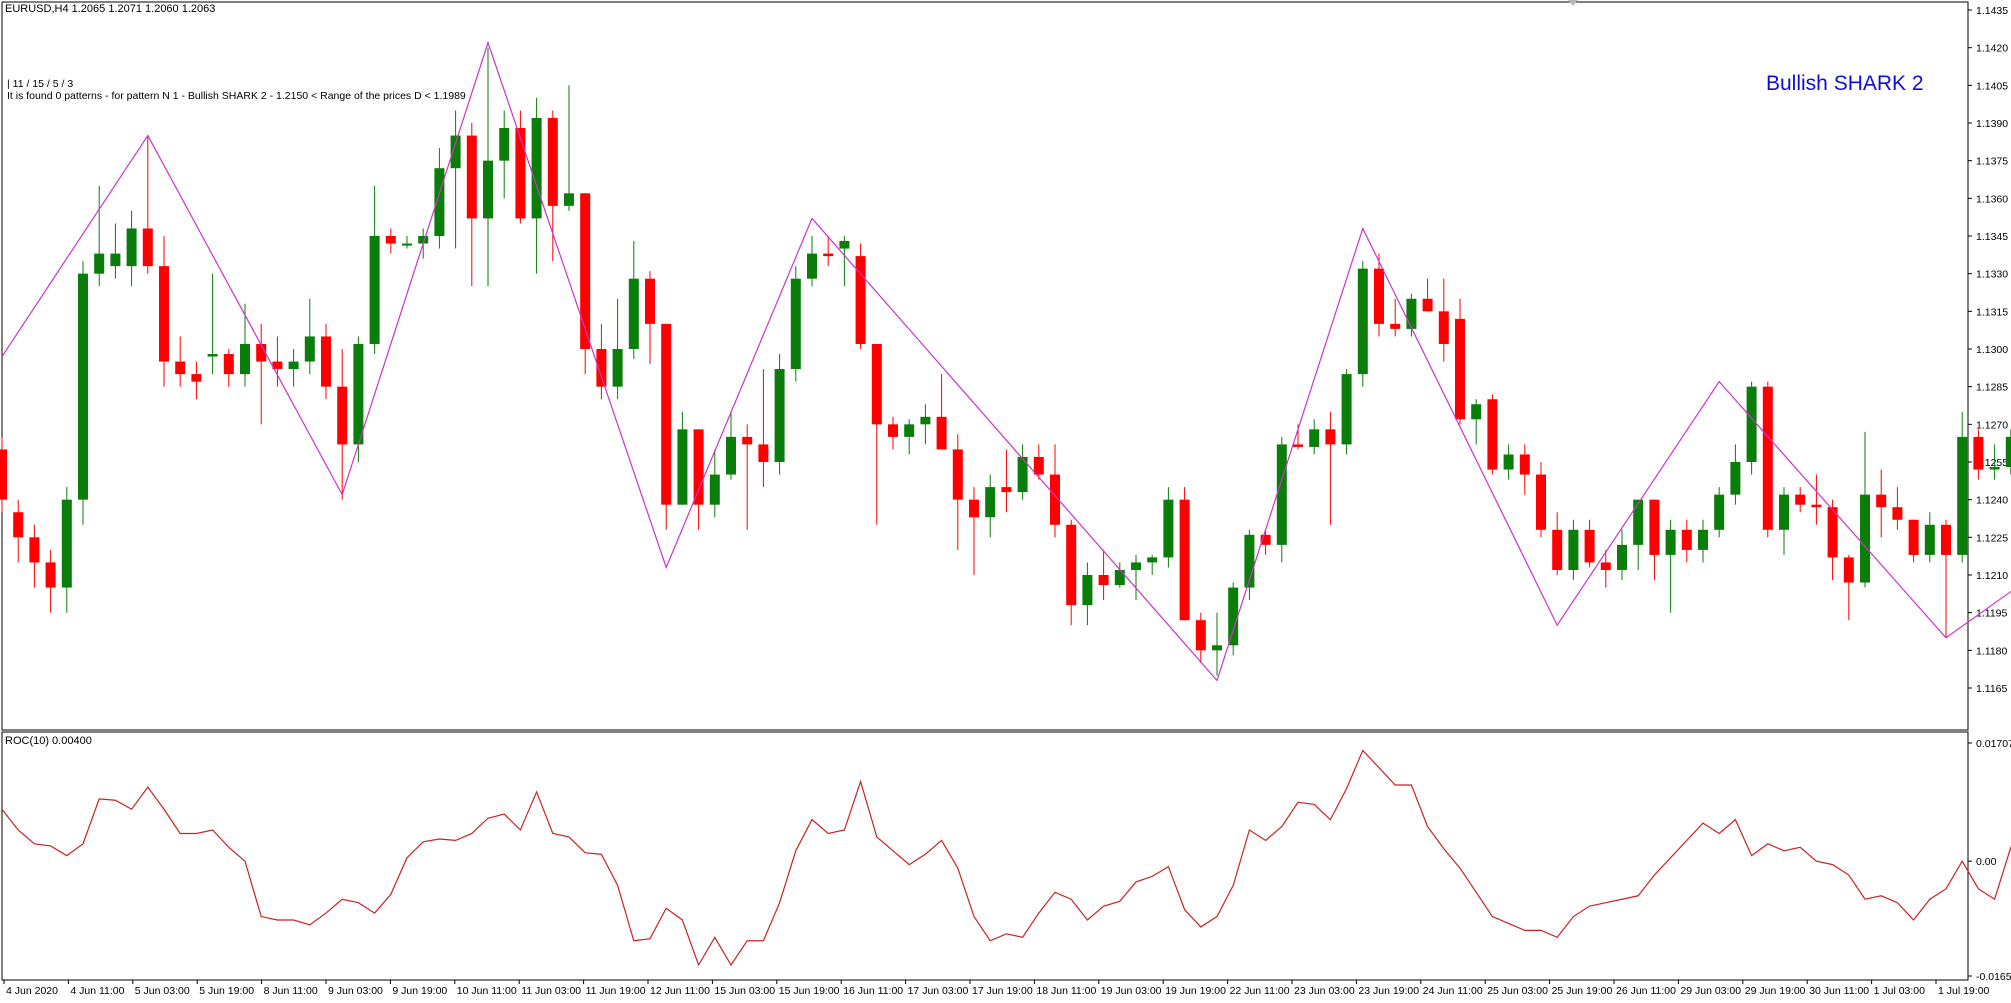  Describe the element at coordinates (1573, 3) in the screenshot. I see `chart-shift-marker-icon` at that location.